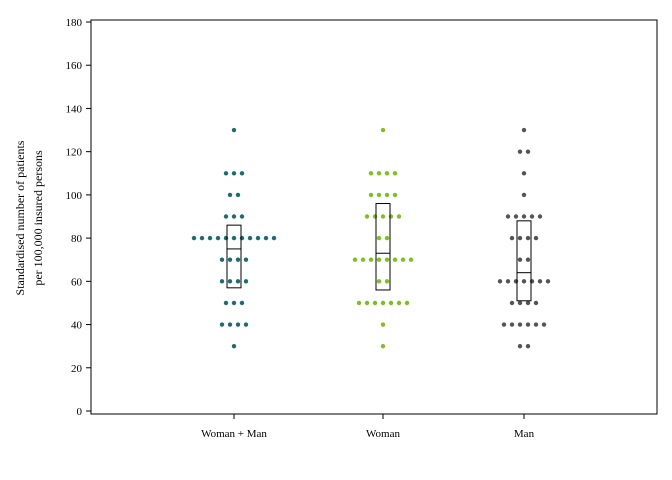 This screenshot has width=672, height=480. I want to click on y-axis: 0 20 40 60 80 100 120 140 160 180, so click(78, 217).